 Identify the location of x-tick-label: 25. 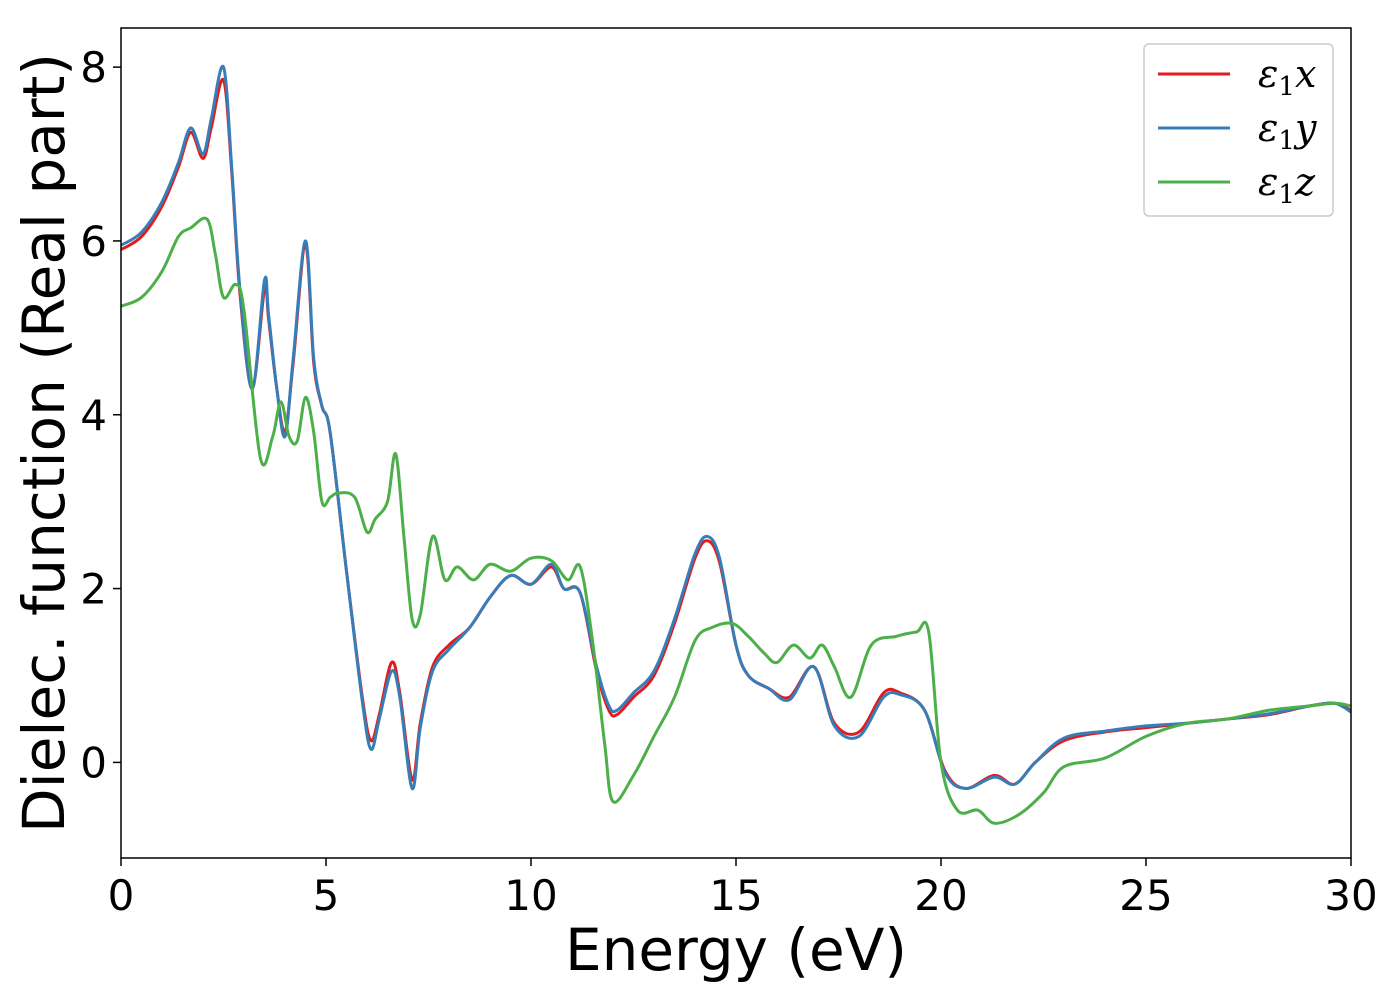
(1145, 895).